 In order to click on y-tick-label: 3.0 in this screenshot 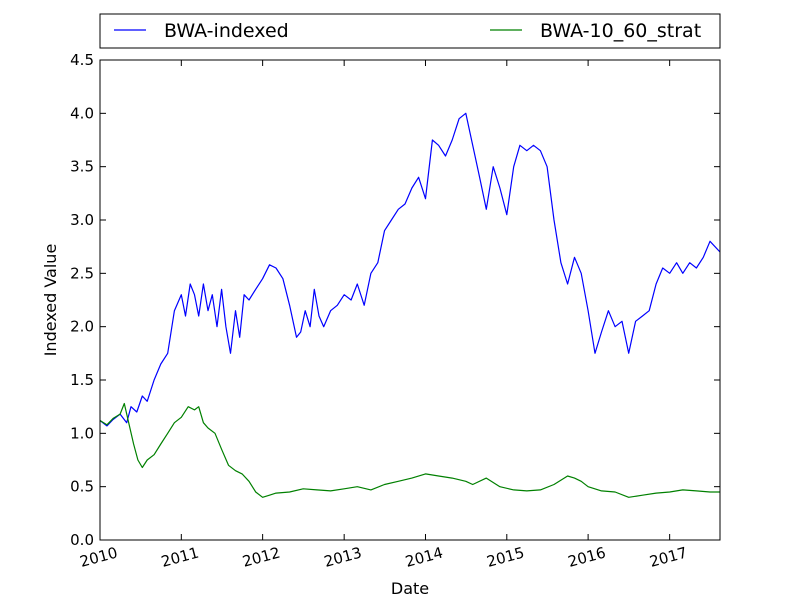, I will do `click(82, 220)`.